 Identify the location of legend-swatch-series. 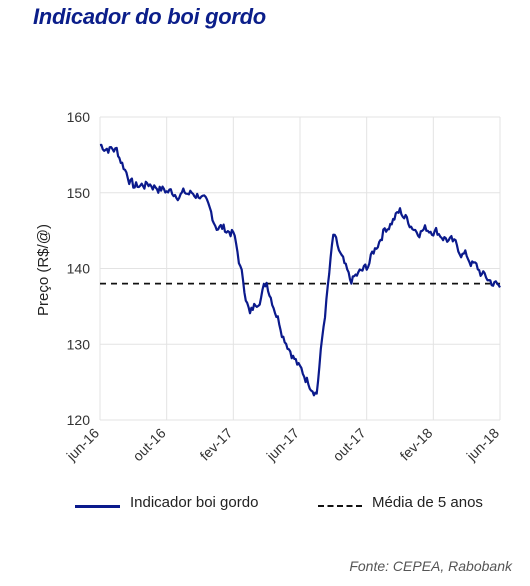
(97, 506).